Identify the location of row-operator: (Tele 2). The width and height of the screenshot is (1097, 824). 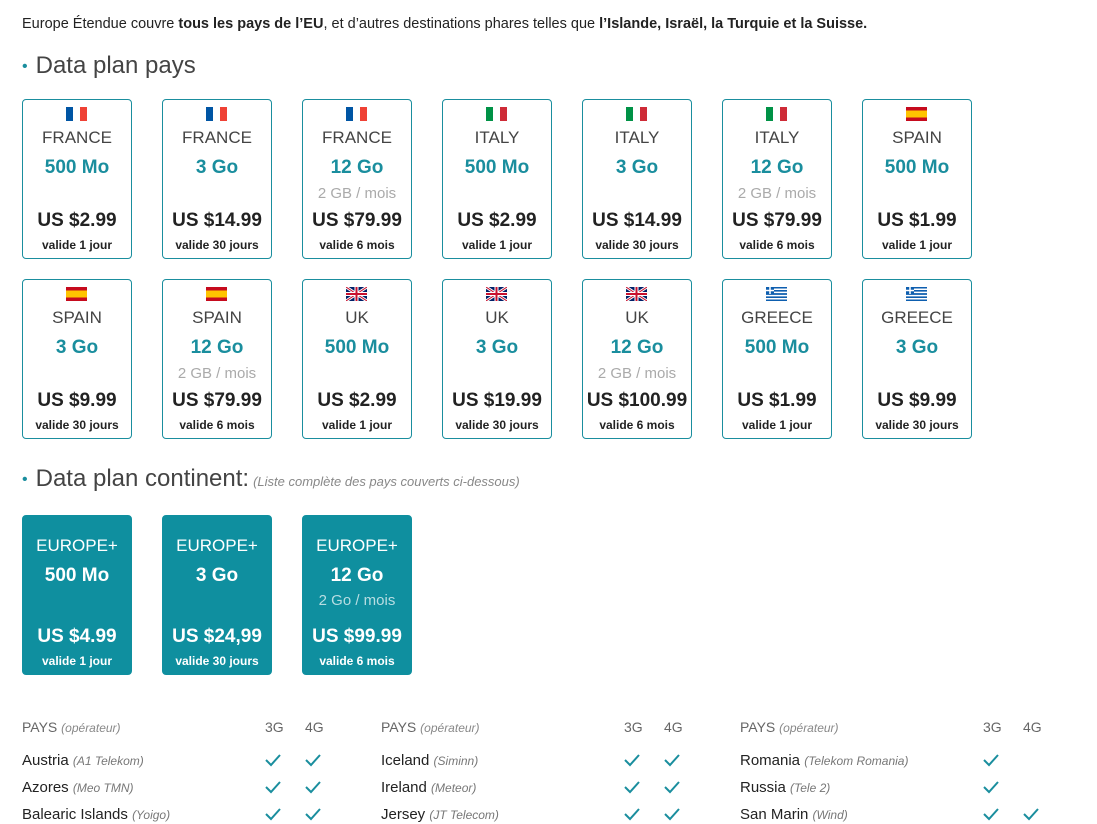
(810, 788).